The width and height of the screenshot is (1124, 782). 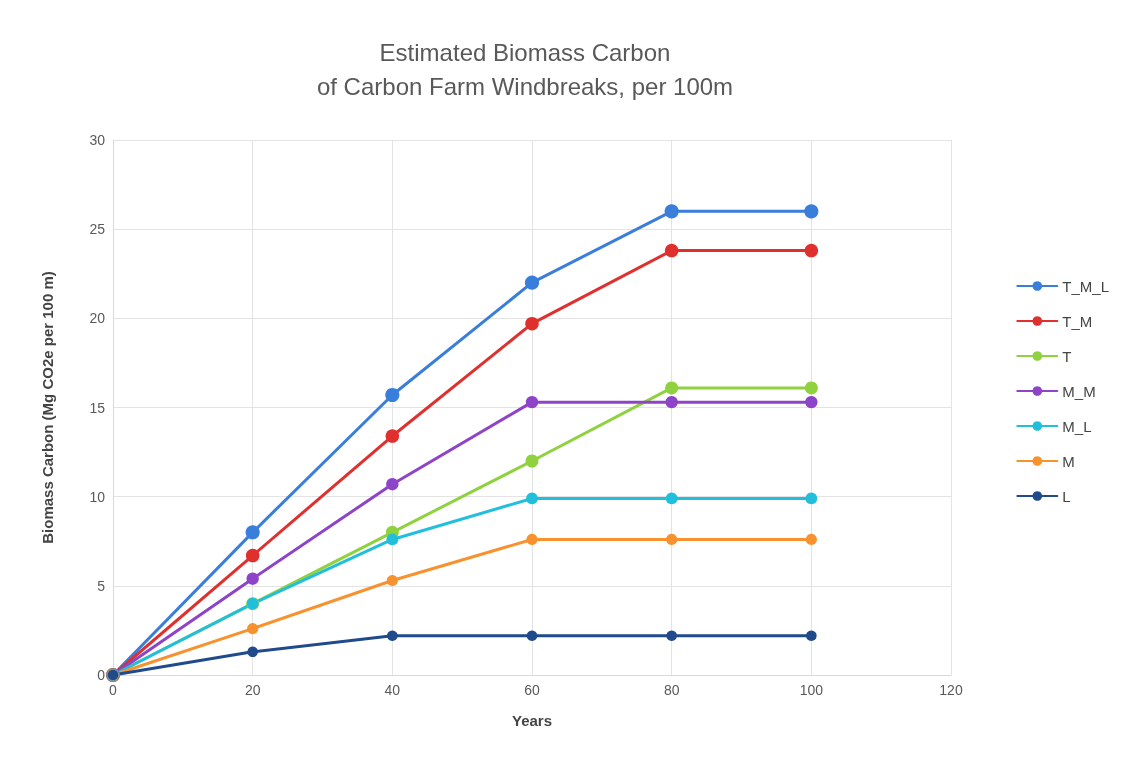 What do you see at coordinates (101, 585) in the screenshot?
I see `y-tick-label: 5` at bounding box center [101, 585].